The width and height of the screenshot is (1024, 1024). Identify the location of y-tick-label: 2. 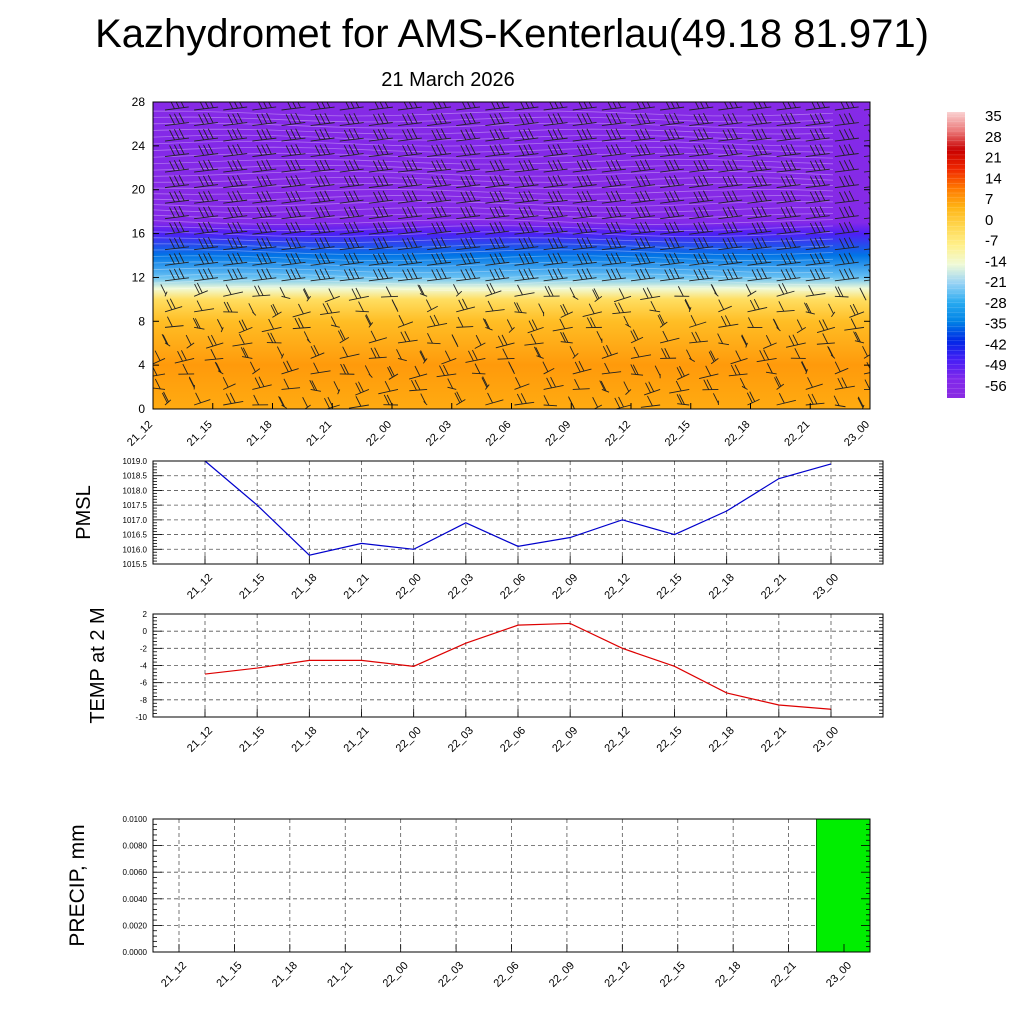
(145, 614).